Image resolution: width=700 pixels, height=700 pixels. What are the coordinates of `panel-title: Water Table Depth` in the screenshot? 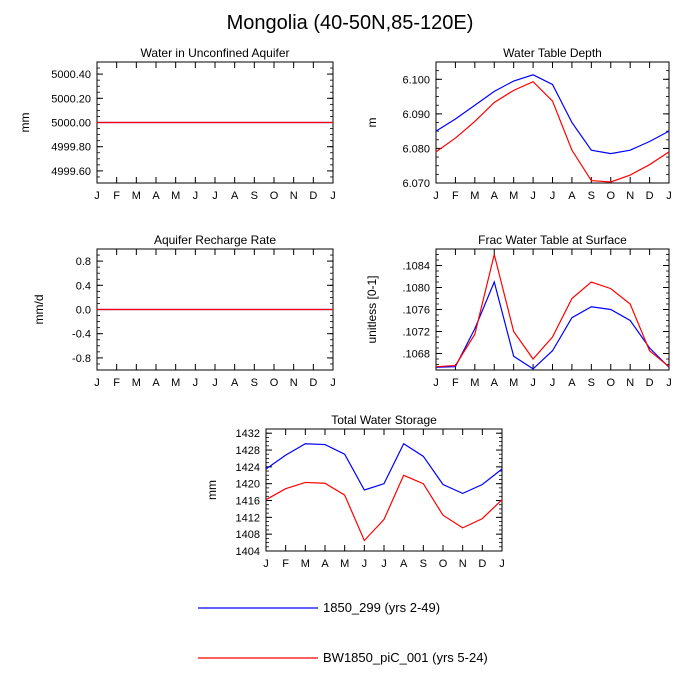 It's located at (552, 53).